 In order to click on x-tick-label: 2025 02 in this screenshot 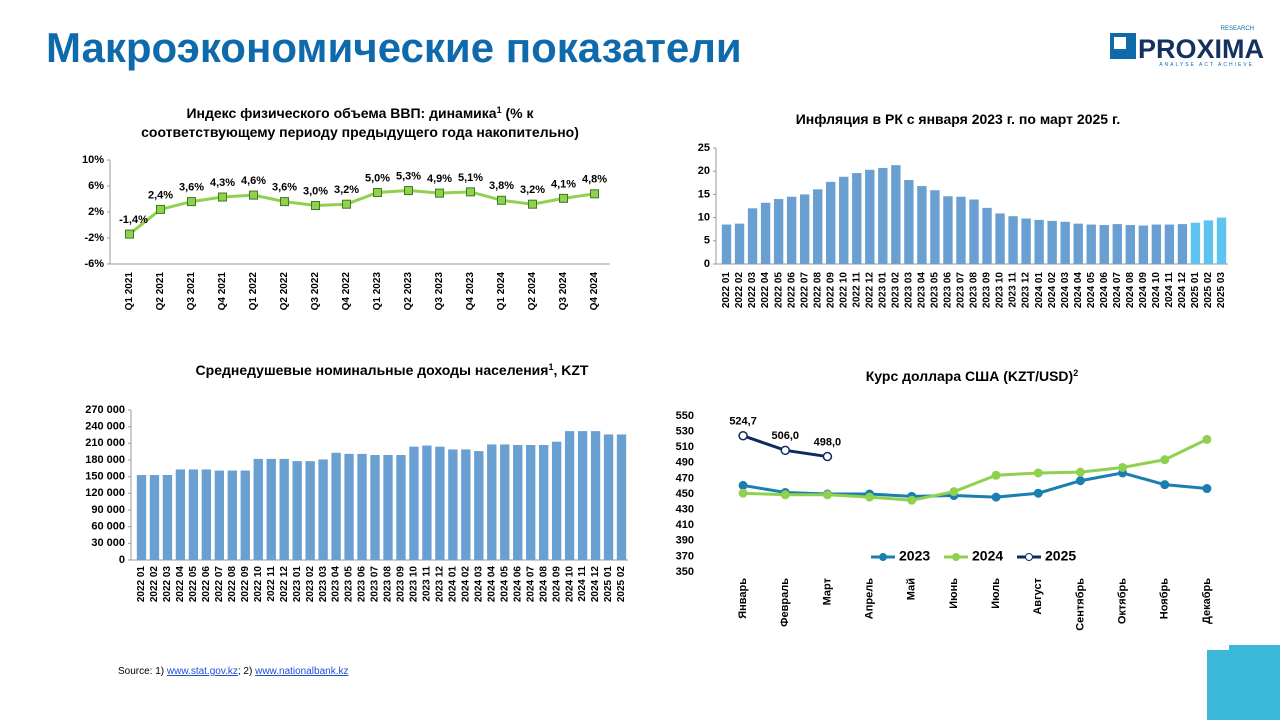, I will do `click(621, 584)`.